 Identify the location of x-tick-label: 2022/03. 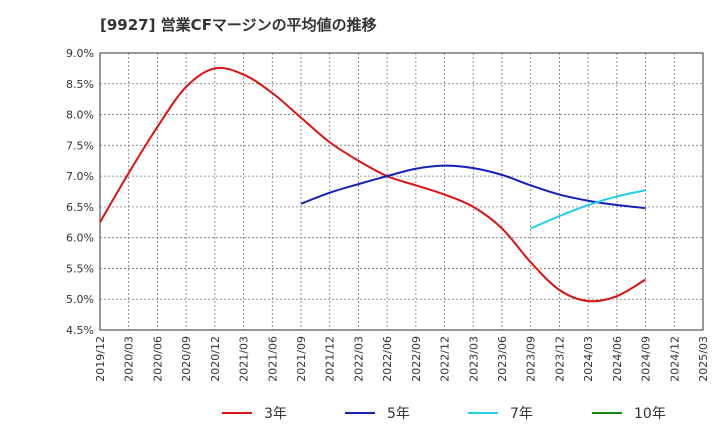
(358, 359).